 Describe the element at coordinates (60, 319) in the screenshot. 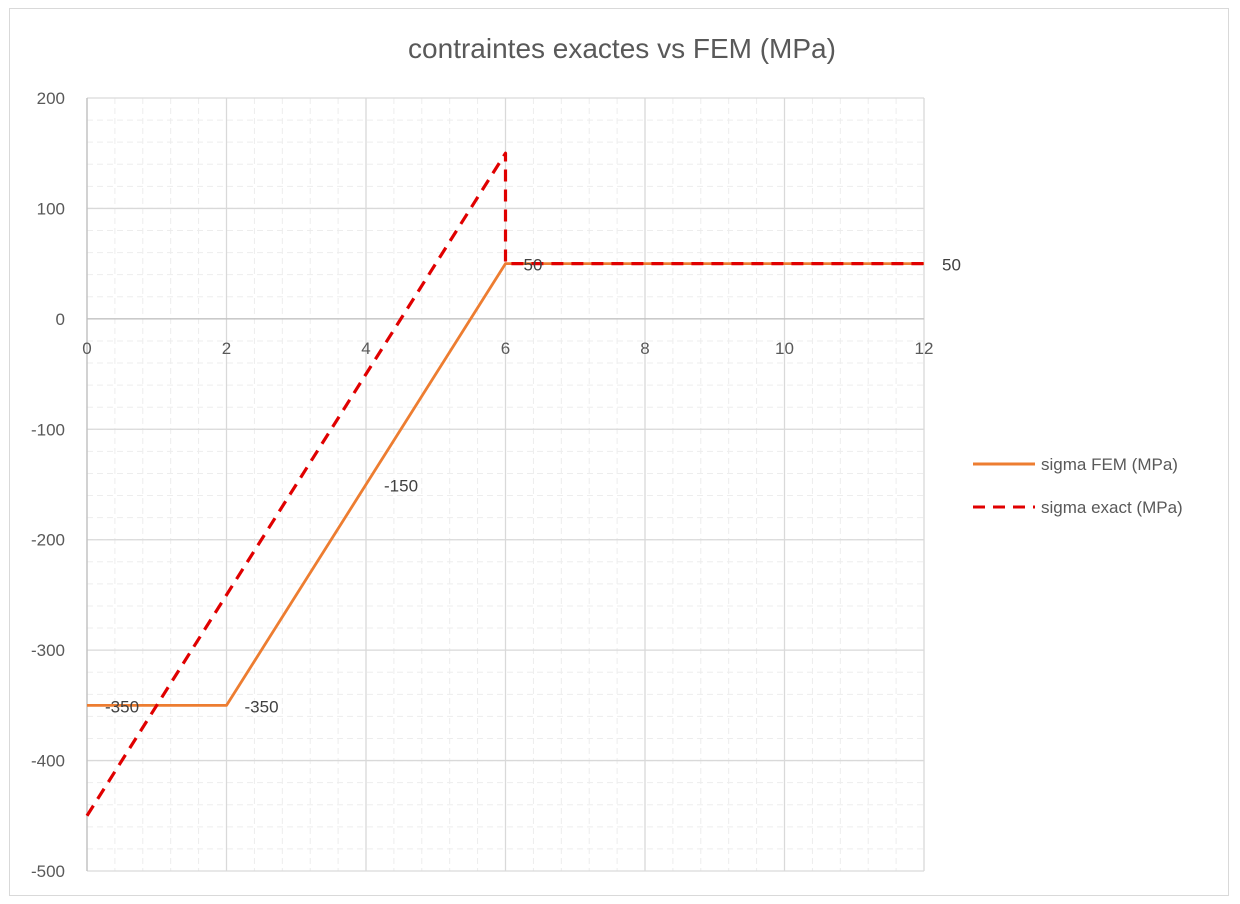

I see `y-tick-label: 0` at that location.